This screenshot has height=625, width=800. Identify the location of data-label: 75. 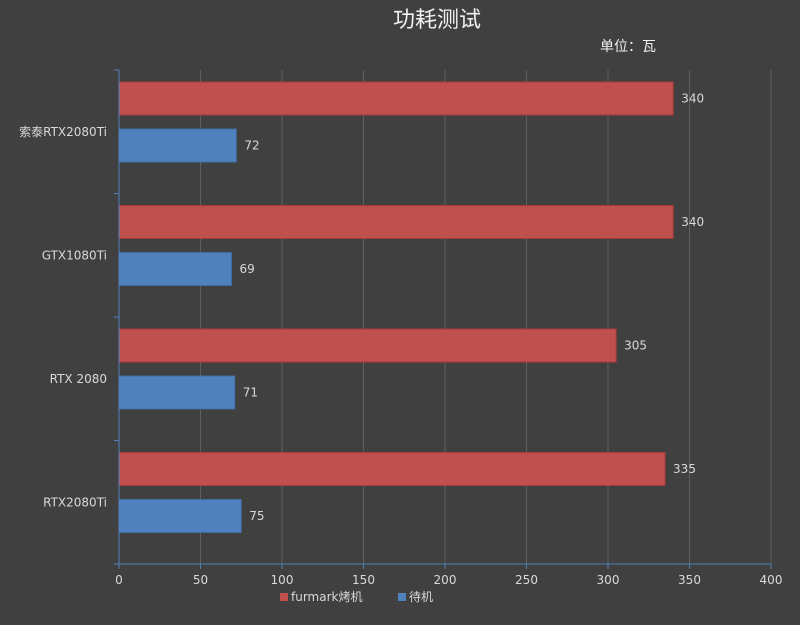
(256, 516).